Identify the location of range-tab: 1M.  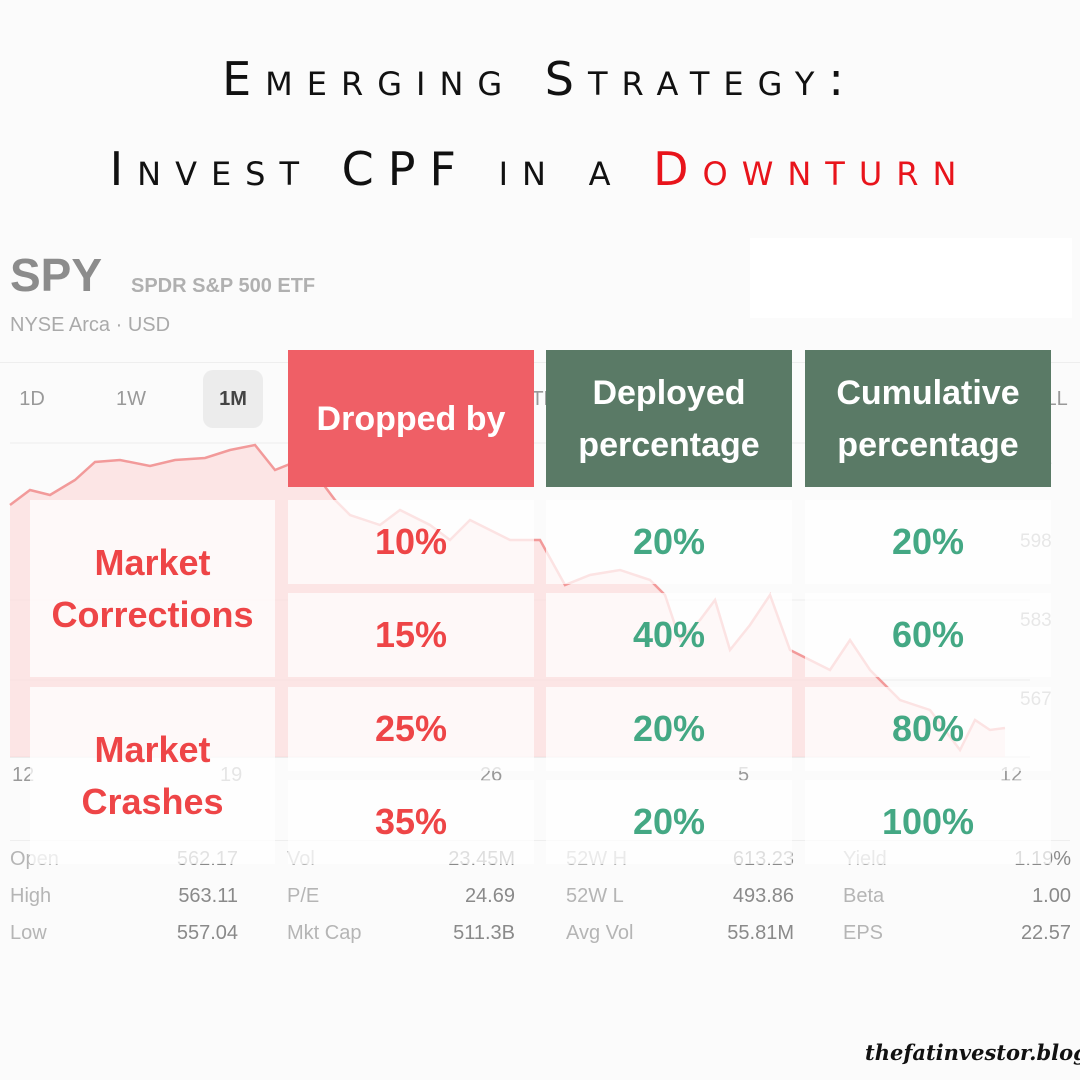
(233, 399).